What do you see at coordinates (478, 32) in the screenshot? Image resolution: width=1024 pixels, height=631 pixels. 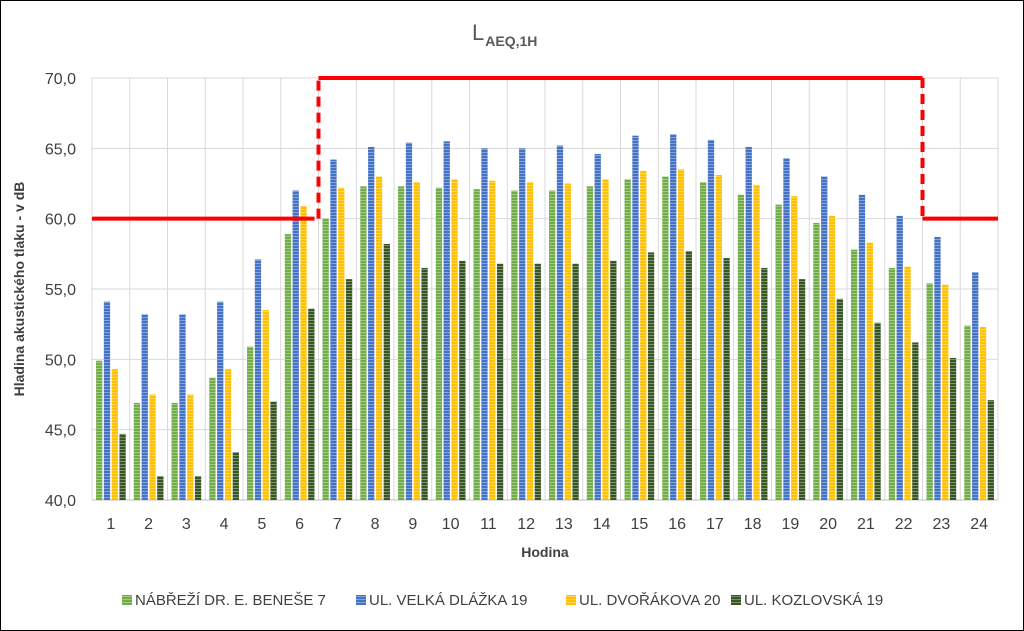 I see `chart-title-main: L` at bounding box center [478, 32].